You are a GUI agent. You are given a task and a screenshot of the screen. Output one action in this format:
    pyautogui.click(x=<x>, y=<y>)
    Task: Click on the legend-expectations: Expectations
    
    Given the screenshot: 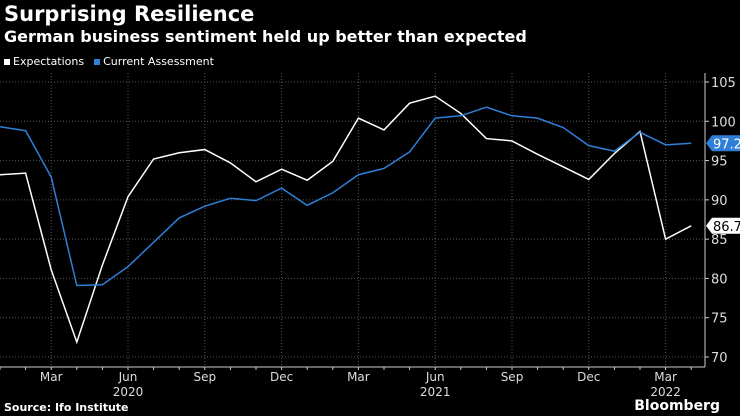 What is the action you would take?
    pyautogui.click(x=44, y=61)
    